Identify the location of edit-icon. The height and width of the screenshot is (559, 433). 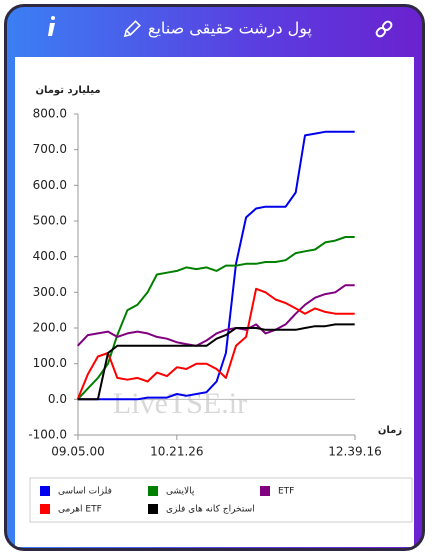
(132, 29).